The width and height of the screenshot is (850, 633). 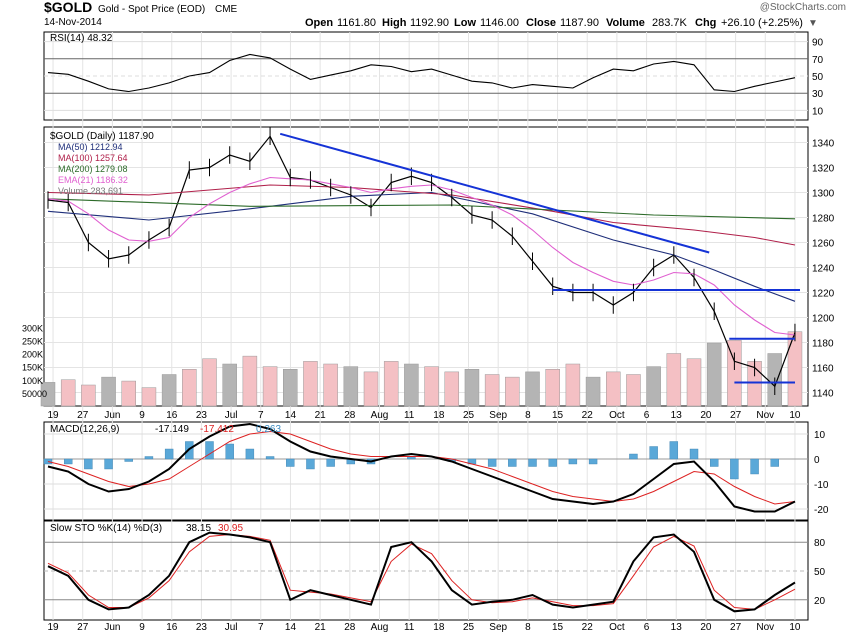 What do you see at coordinates (469, 415) in the screenshot?
I see `x-tick-label: 25` at bounding box center [469, 415].